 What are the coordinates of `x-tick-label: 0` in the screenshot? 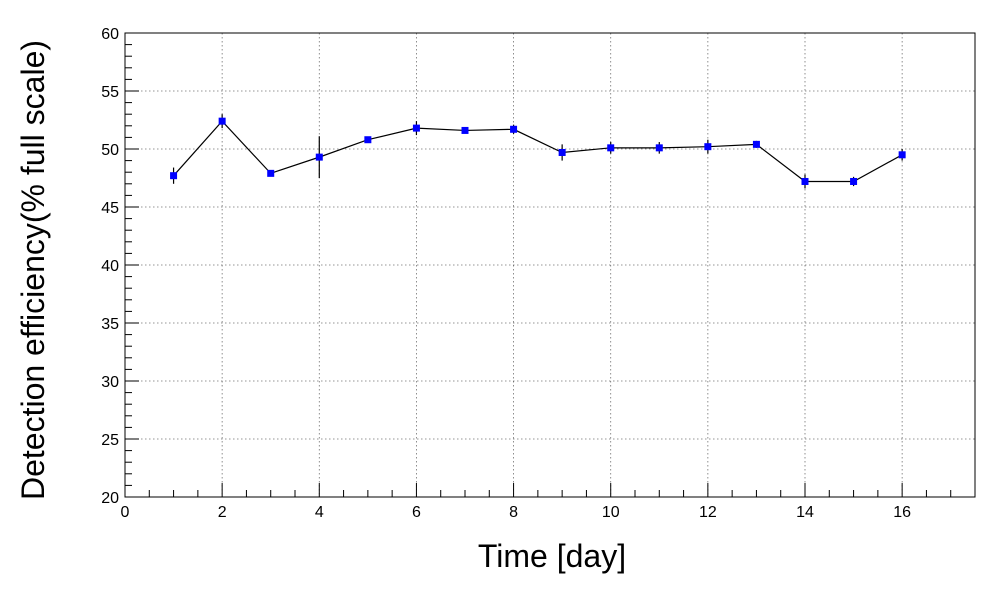 It's located at (125, 512).